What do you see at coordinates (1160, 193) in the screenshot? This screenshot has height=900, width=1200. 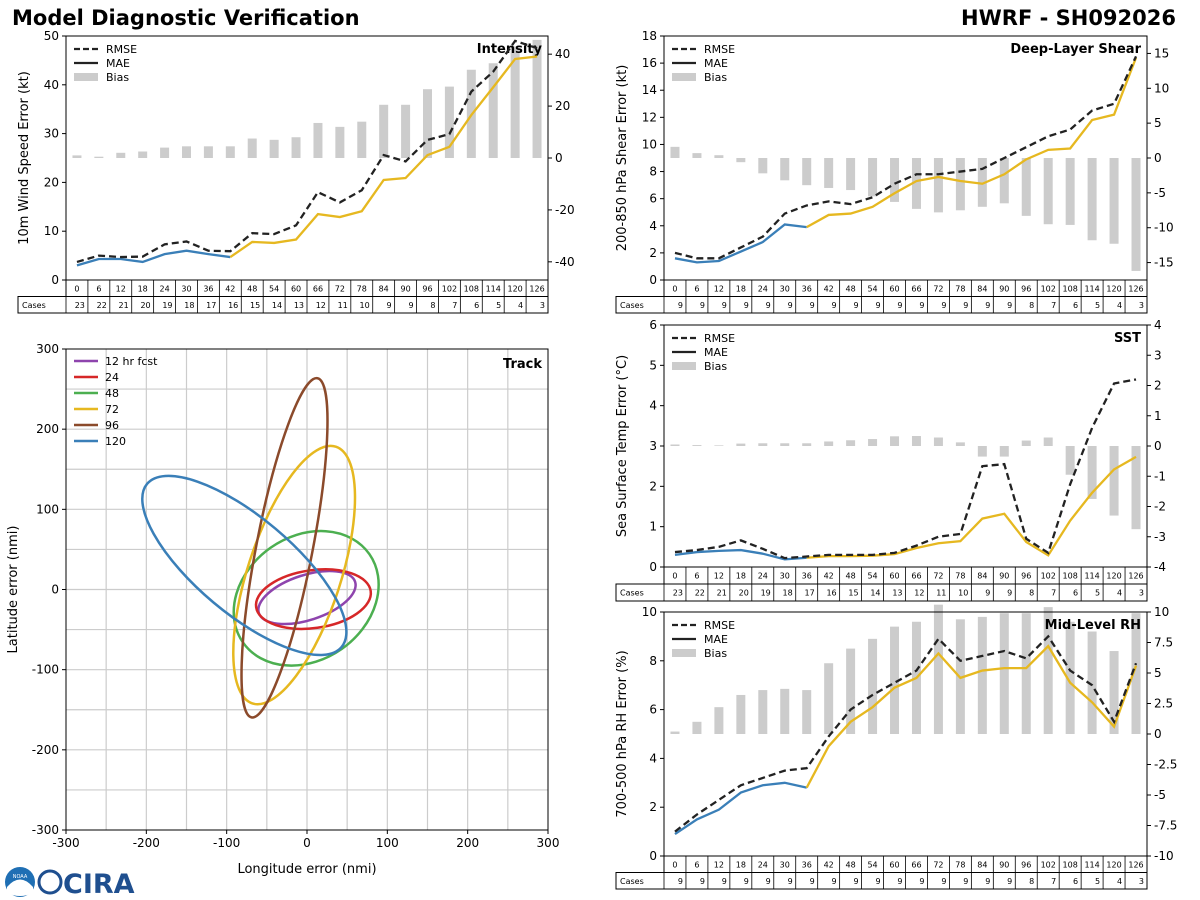 I see `y2-tick-label: -5` at bounding box center [1160, 193].